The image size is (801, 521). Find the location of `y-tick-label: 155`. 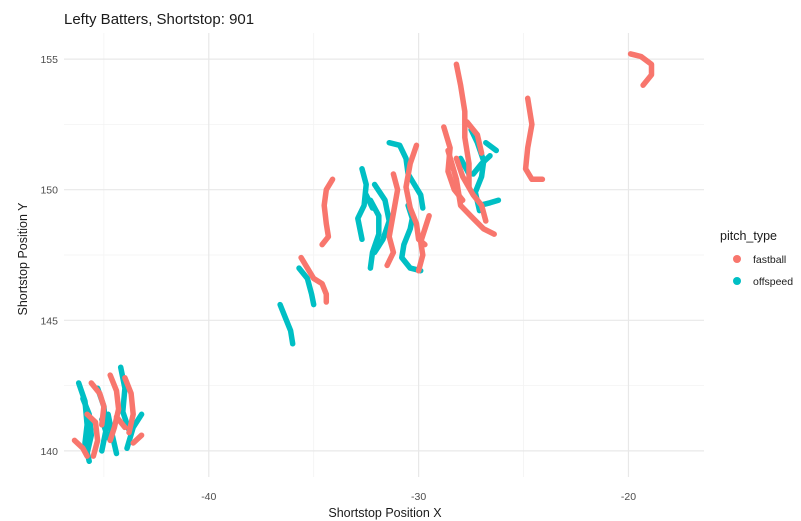

y-tick-label: 155 is located at coordinates (49, 60).